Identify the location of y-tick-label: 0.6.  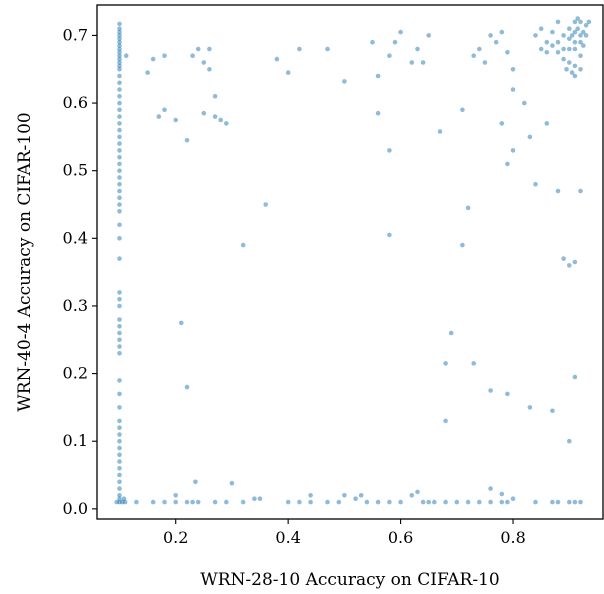
(75, 102).